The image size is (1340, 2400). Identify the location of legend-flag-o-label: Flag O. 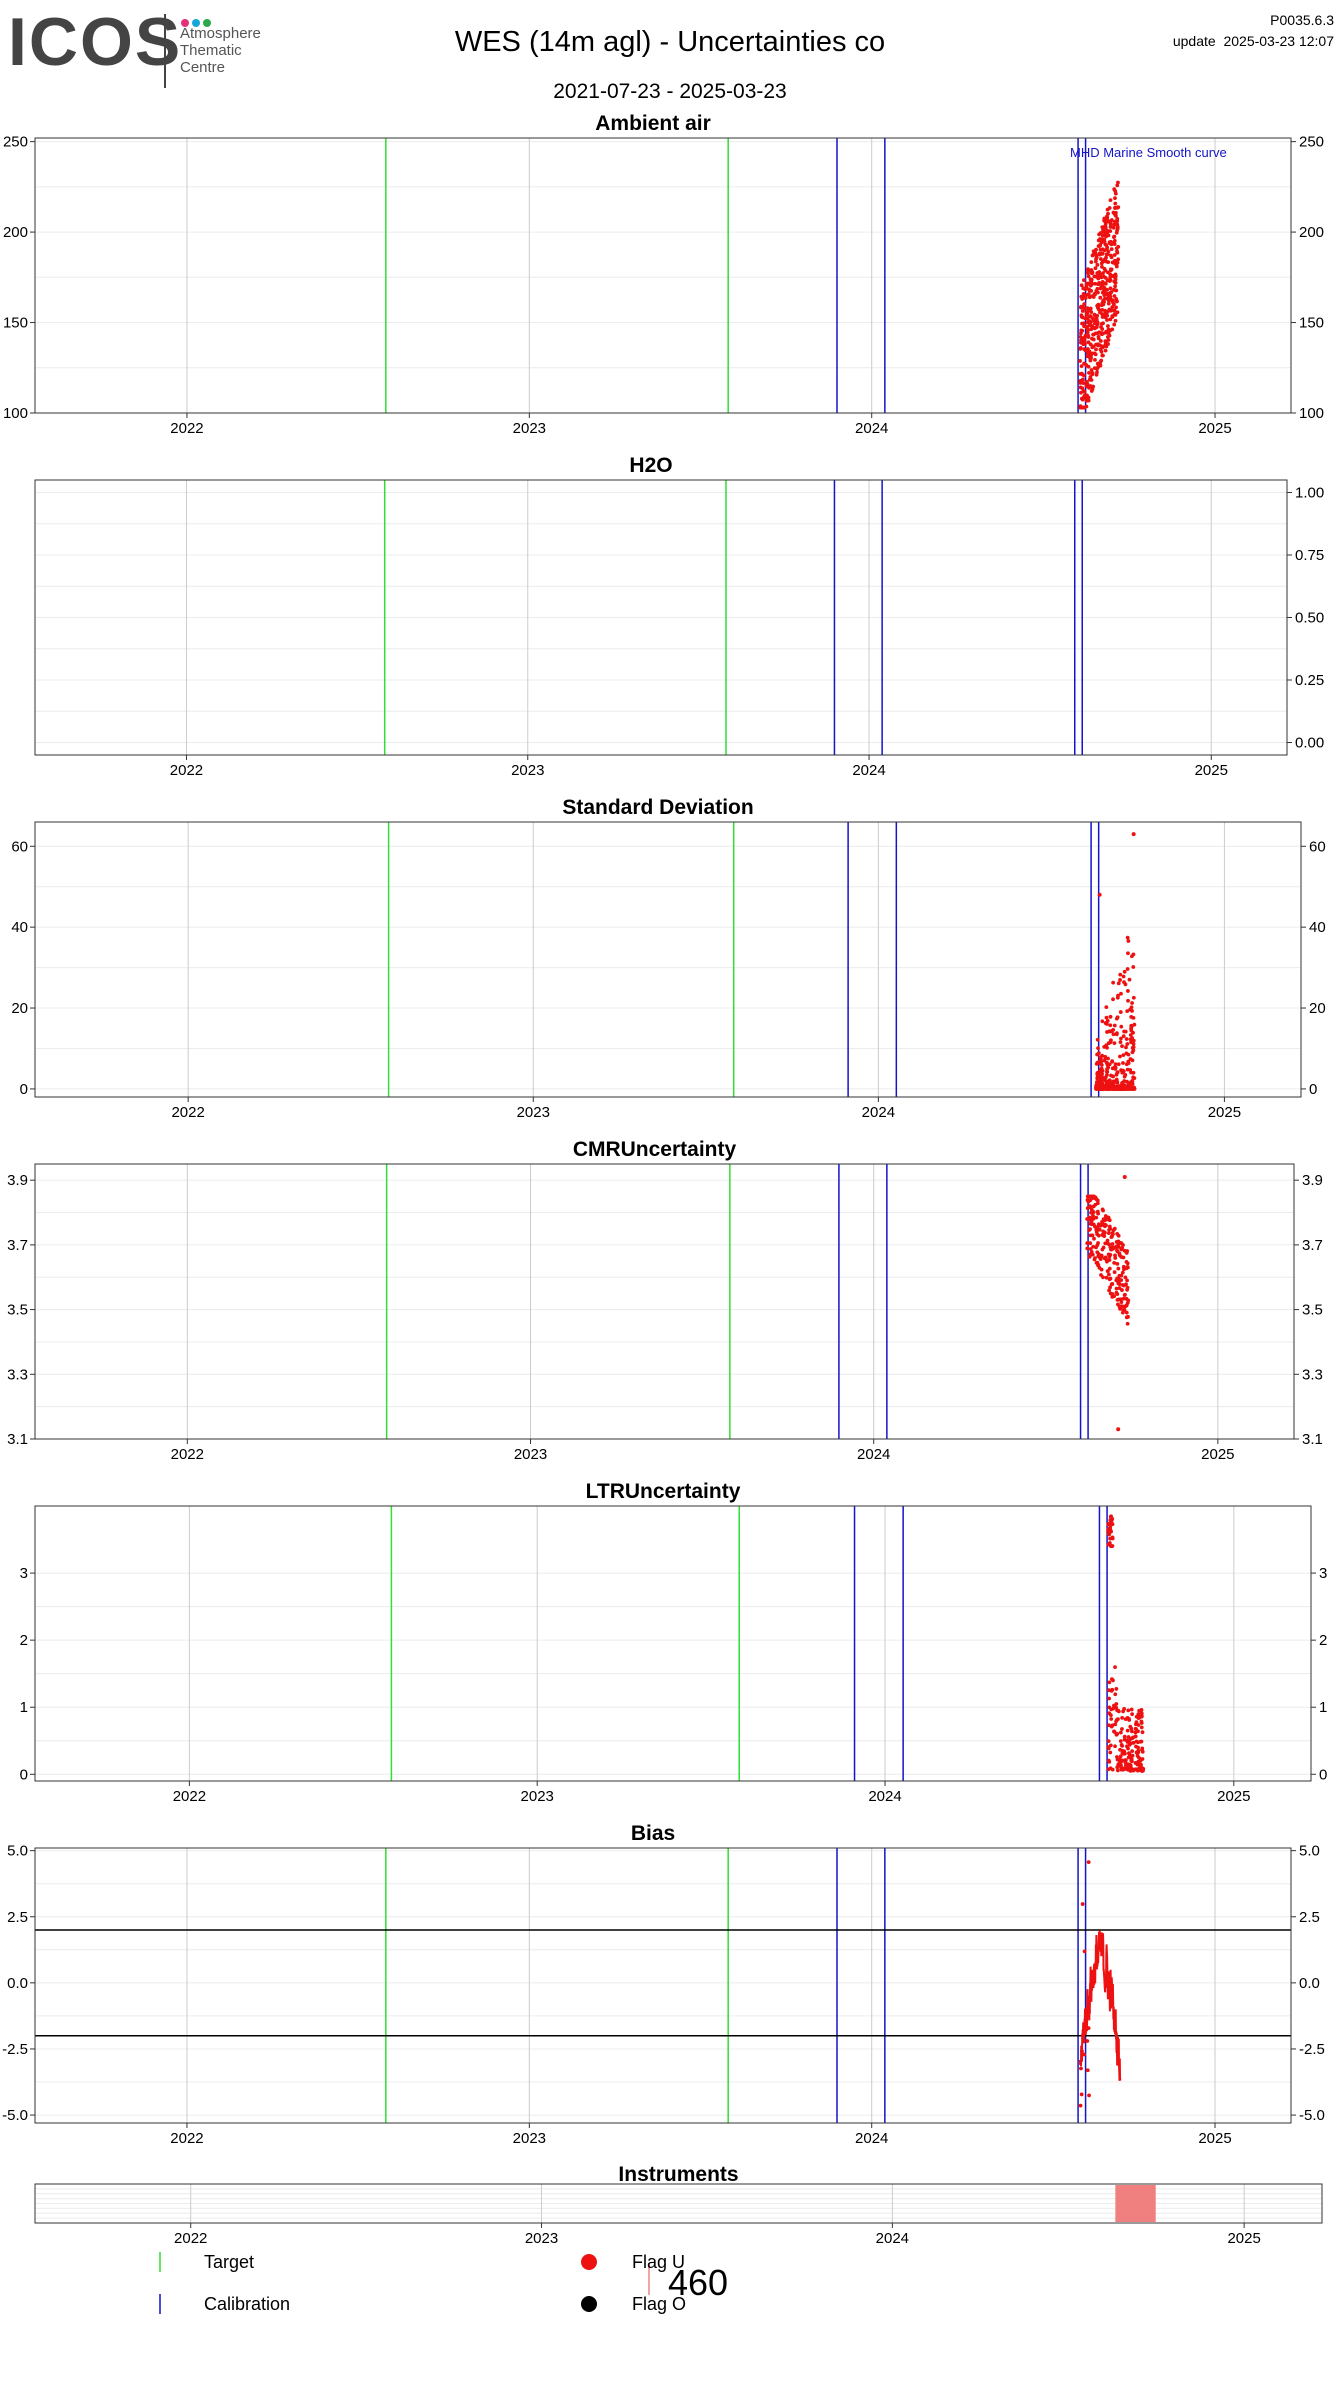
(659, 2304).